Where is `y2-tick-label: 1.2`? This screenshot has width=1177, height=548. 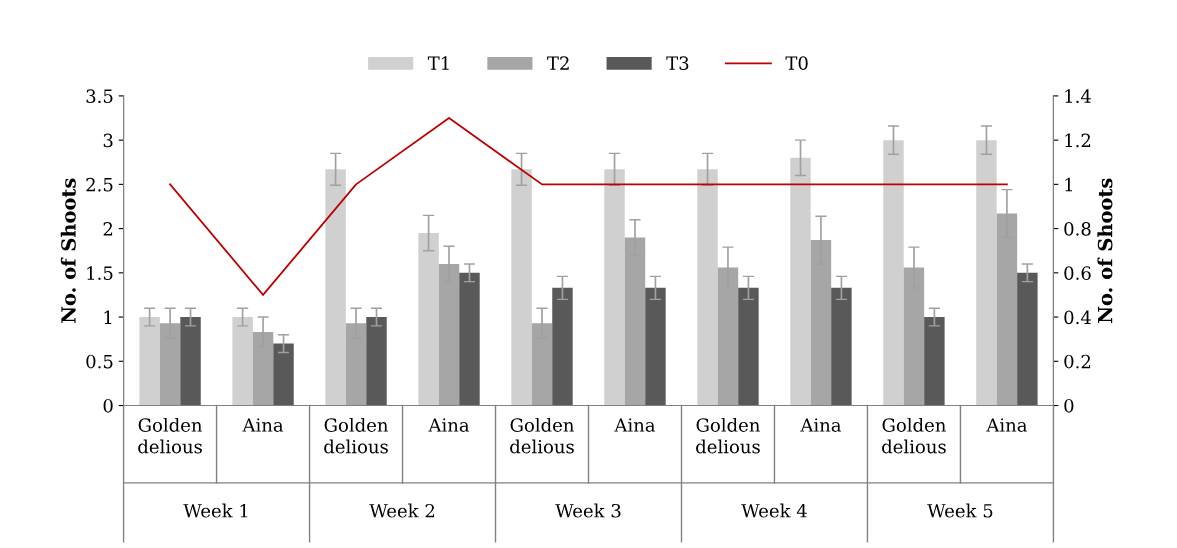 y2-tick-label: 1.2 is located at coordinates (1078, 140).